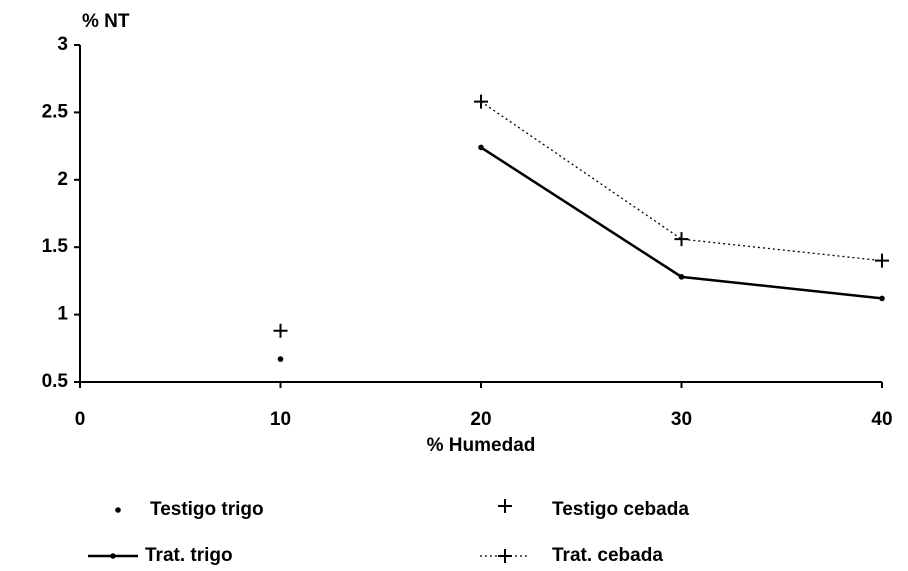 The image size is (908, 571). What do you see at coordinates (62, 44) in the screenshot?
I see `y-tick-label: 3` at bounding box center [62, 44].